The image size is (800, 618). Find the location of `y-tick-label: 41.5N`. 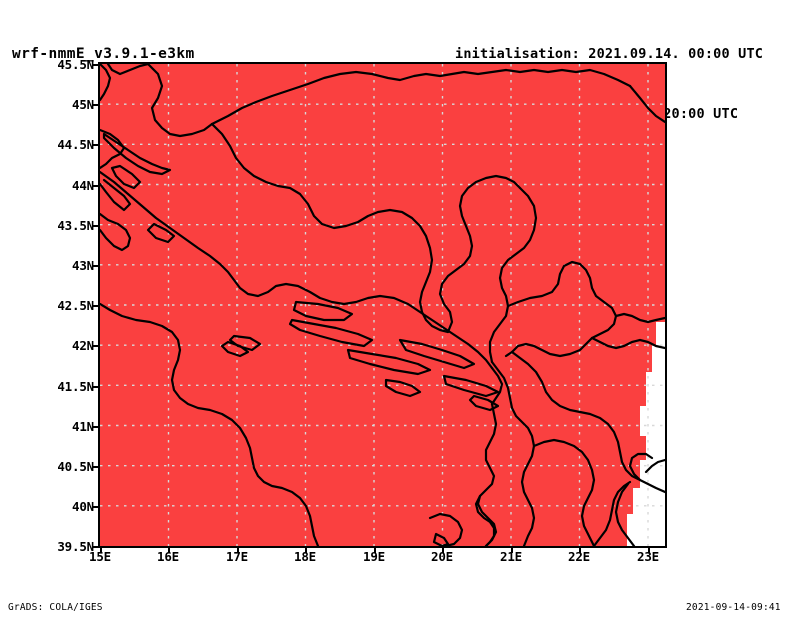

y-tick-label: 41.5N is located at coordinates (75, 386).